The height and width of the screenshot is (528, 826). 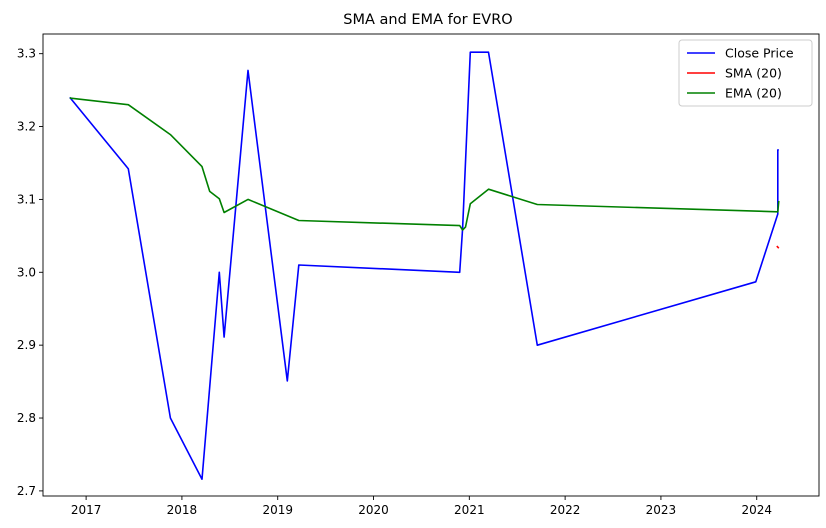 I want to click on y-tick-label: 3.3, so click(x=26, y=54).